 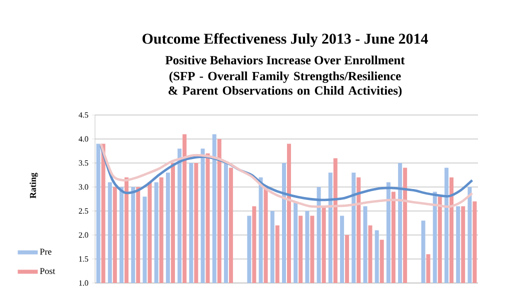 I want to click on chart-title: Outcome Effectiveness July 2013 - June 2014, so click(x=285, y=40).